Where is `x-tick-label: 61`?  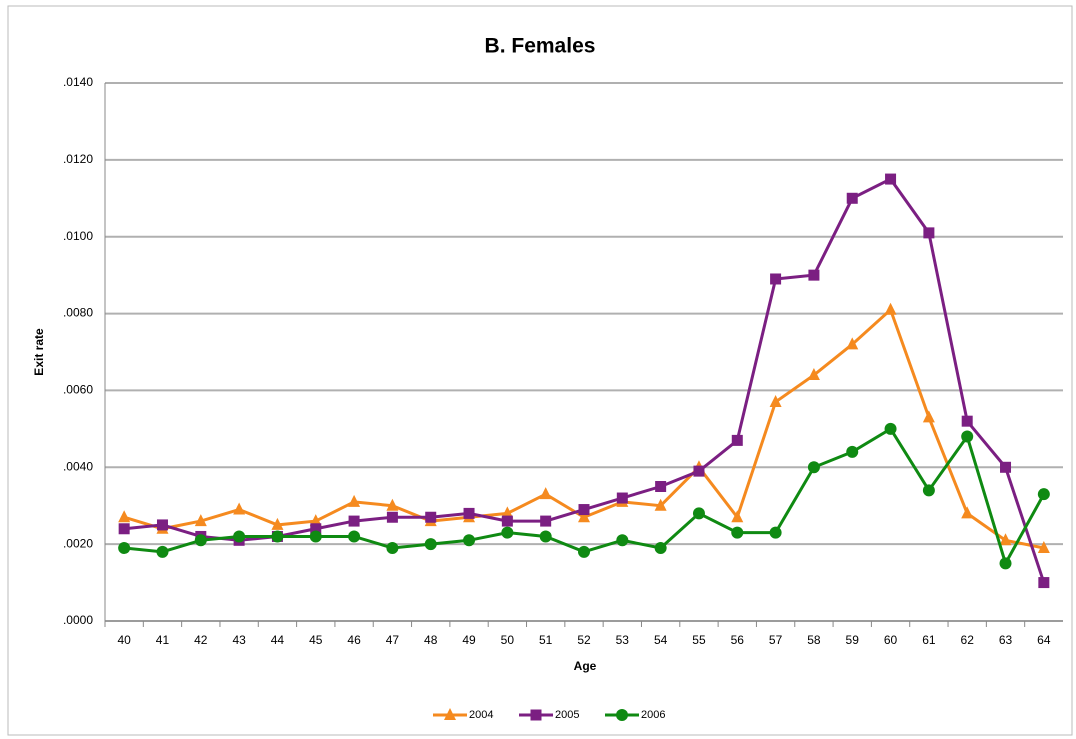
x-tick-label: 61 is located at coordinates (929, 640).